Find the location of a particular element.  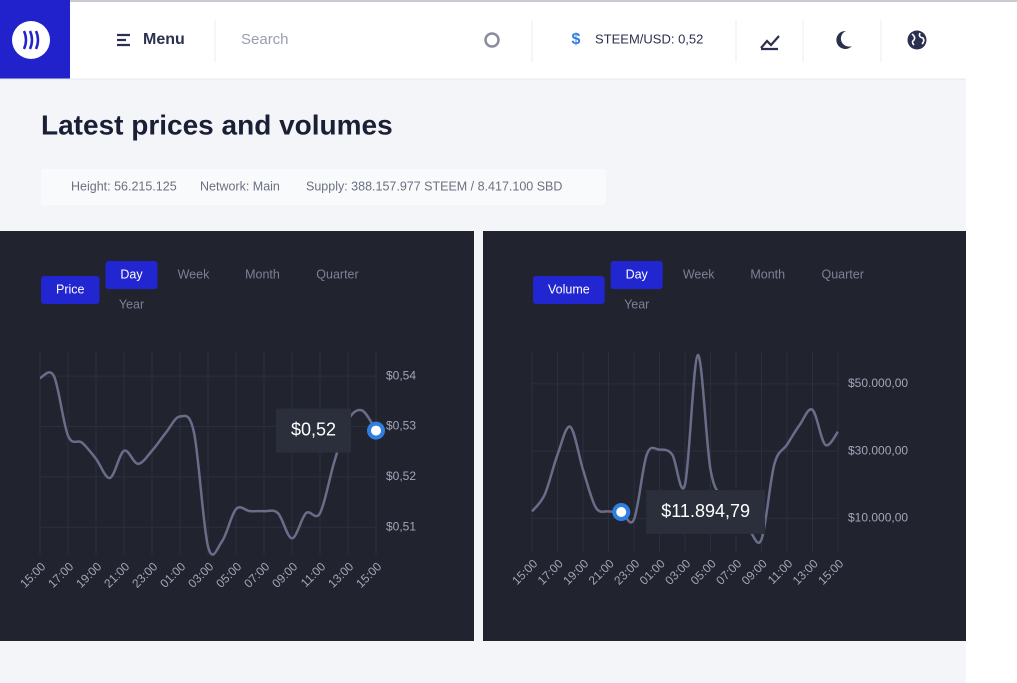

language-icon is located at coordinates (917, 40).